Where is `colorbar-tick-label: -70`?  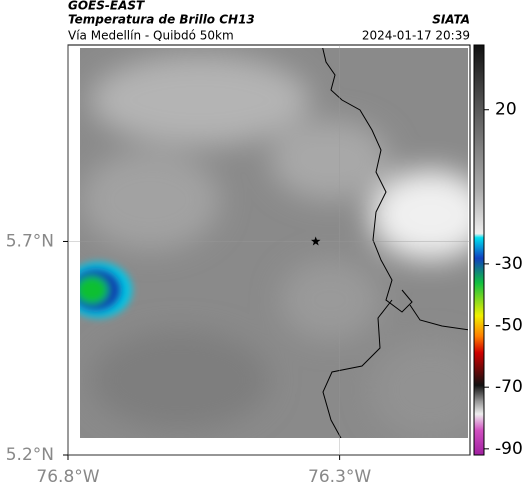 colorbar-tick-label: -70 is located at coordinates (509, 387).